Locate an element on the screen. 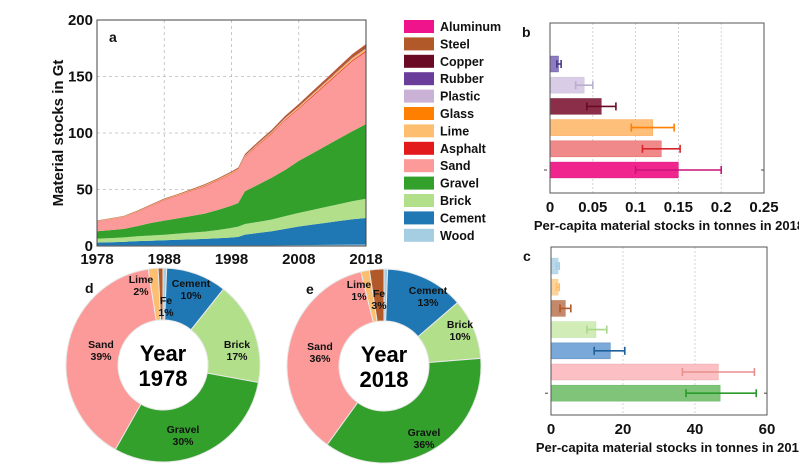 The width and height of the screenshot is (799, 465). bar-group-wood is located at coordinates (555, 266).